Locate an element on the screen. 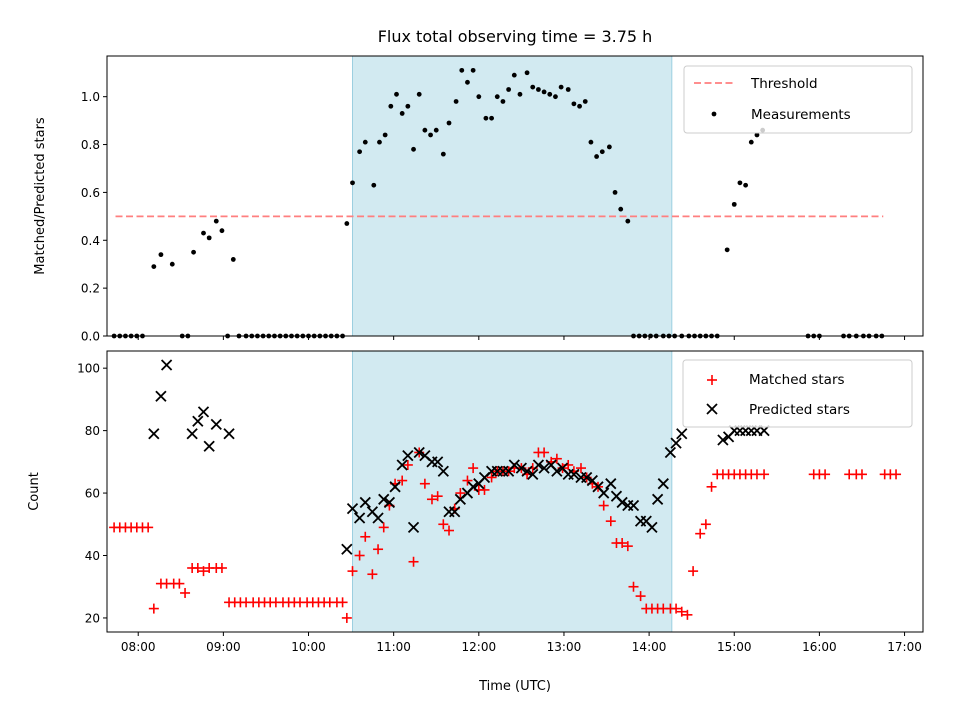  x-tick-label: 15:00 is located at coordinates (734, 647).